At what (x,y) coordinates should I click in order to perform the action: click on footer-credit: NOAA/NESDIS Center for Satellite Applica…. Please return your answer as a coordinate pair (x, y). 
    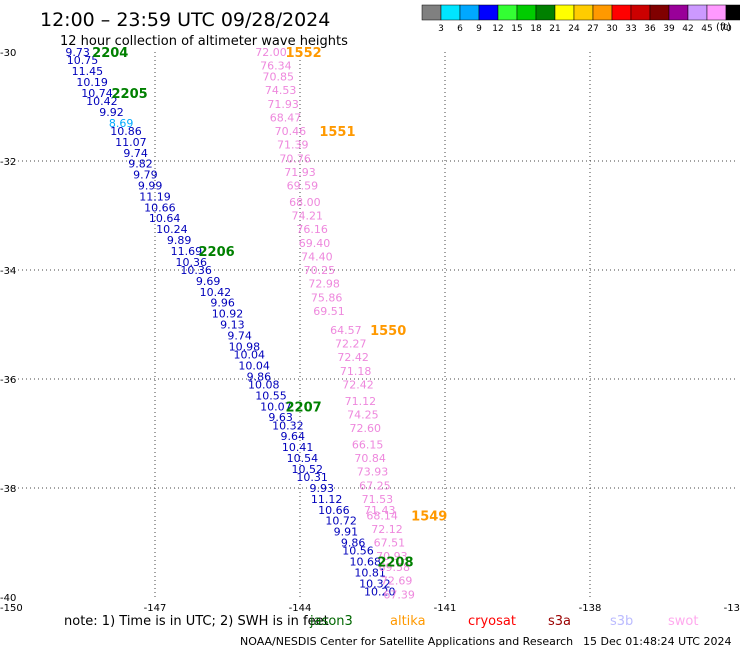
    Looking at the image, I should click on (406, 641).